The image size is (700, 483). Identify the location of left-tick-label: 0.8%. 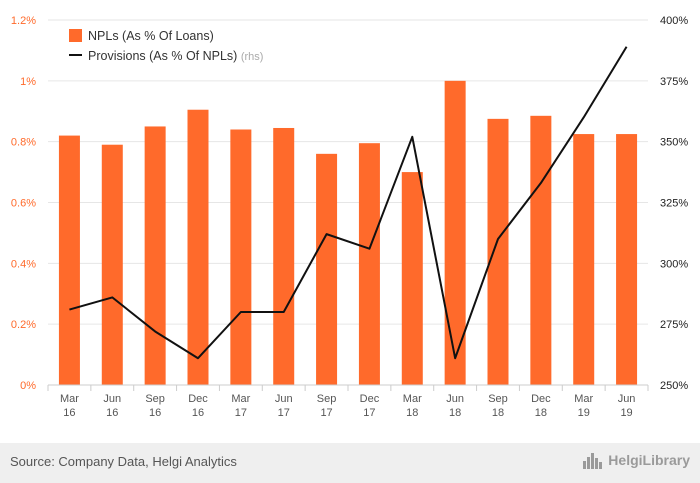
(23, 143).